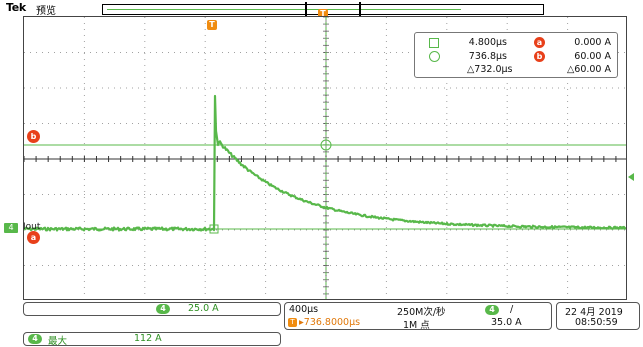 This screenshot has height=347, width=643. I want to click on date-value: 22 4月 2019, so click(594, 312).